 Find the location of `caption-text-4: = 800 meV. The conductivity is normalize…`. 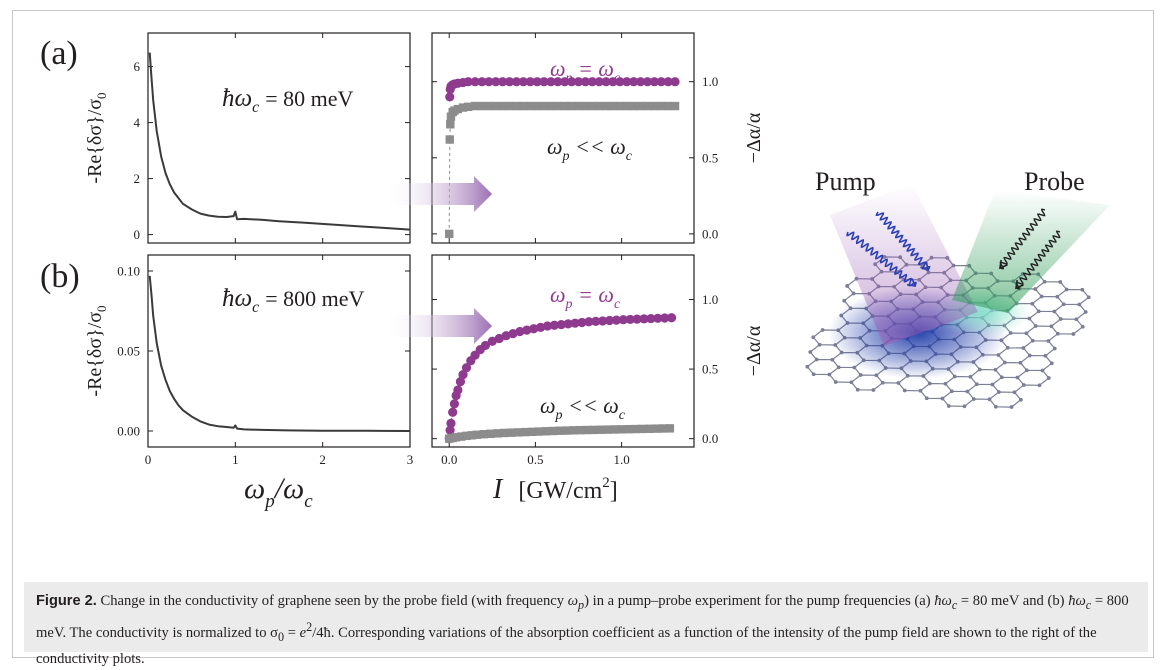

caption-text-4: = 800 meV. The conductivity is normalize… is located at coordinates (582, 617).